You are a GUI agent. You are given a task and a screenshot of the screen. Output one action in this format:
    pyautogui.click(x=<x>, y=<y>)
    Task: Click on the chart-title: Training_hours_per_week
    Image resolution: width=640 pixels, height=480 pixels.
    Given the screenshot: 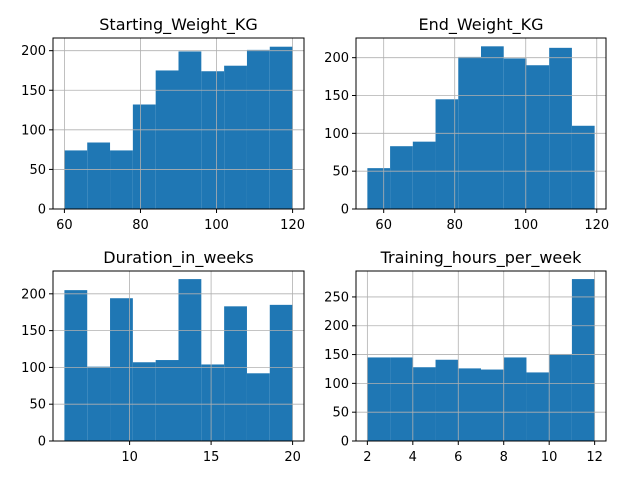 What is the action you would take?
    pyautogui.click(x=481, y=258)
    